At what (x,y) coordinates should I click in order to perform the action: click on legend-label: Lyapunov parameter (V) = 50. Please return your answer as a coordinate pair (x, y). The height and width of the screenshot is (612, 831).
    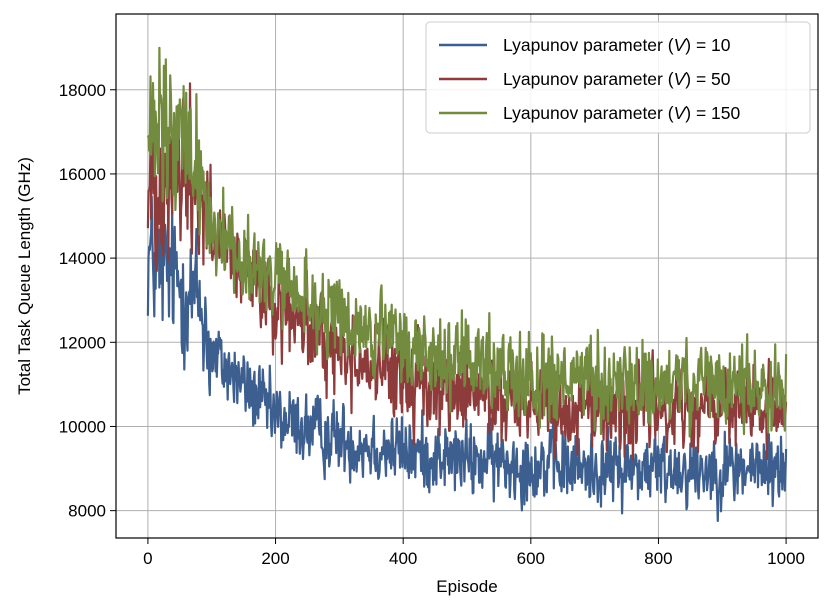
    Looking at the image, I should click on (617, 79).